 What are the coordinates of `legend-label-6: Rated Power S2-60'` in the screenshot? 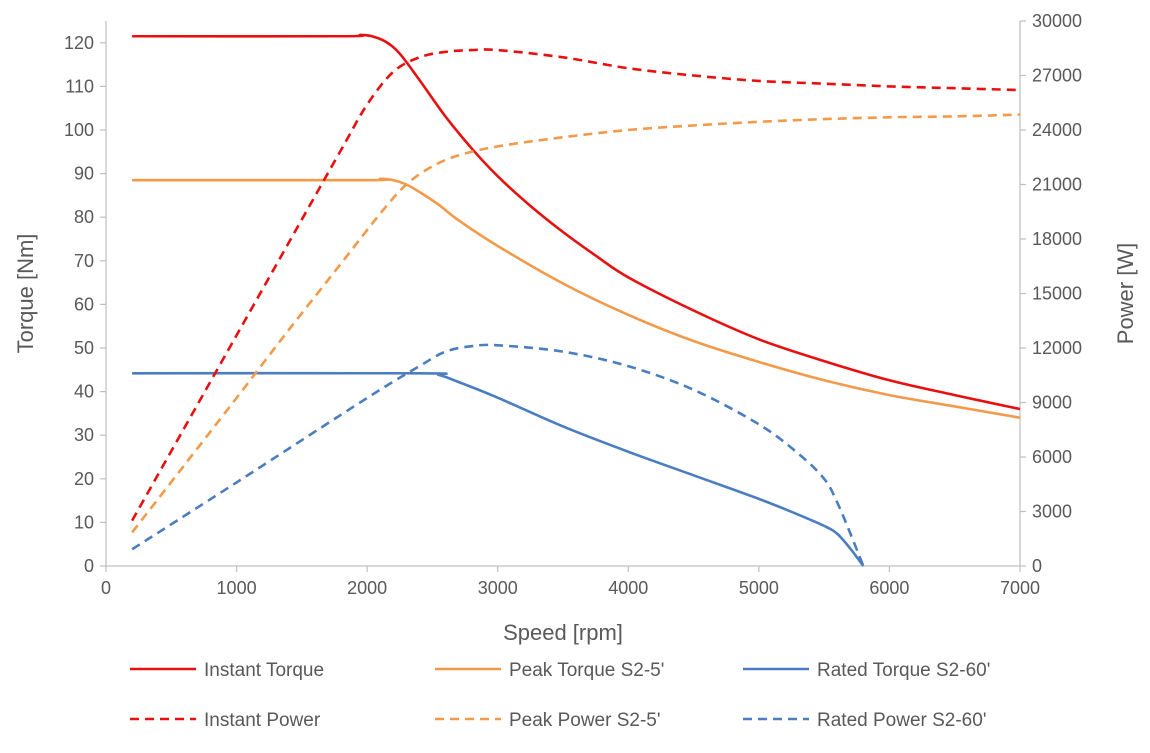 It's located at (901, 720).